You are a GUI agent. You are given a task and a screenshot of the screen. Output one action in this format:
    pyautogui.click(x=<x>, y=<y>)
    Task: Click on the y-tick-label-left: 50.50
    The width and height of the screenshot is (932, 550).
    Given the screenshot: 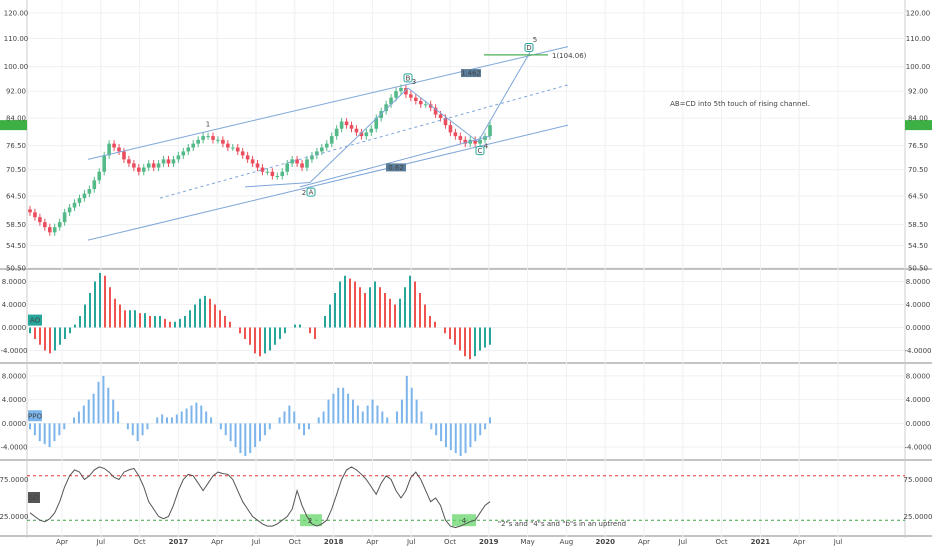 What is the action you would take?
    pyautogui.click(x=16, y=269)
    